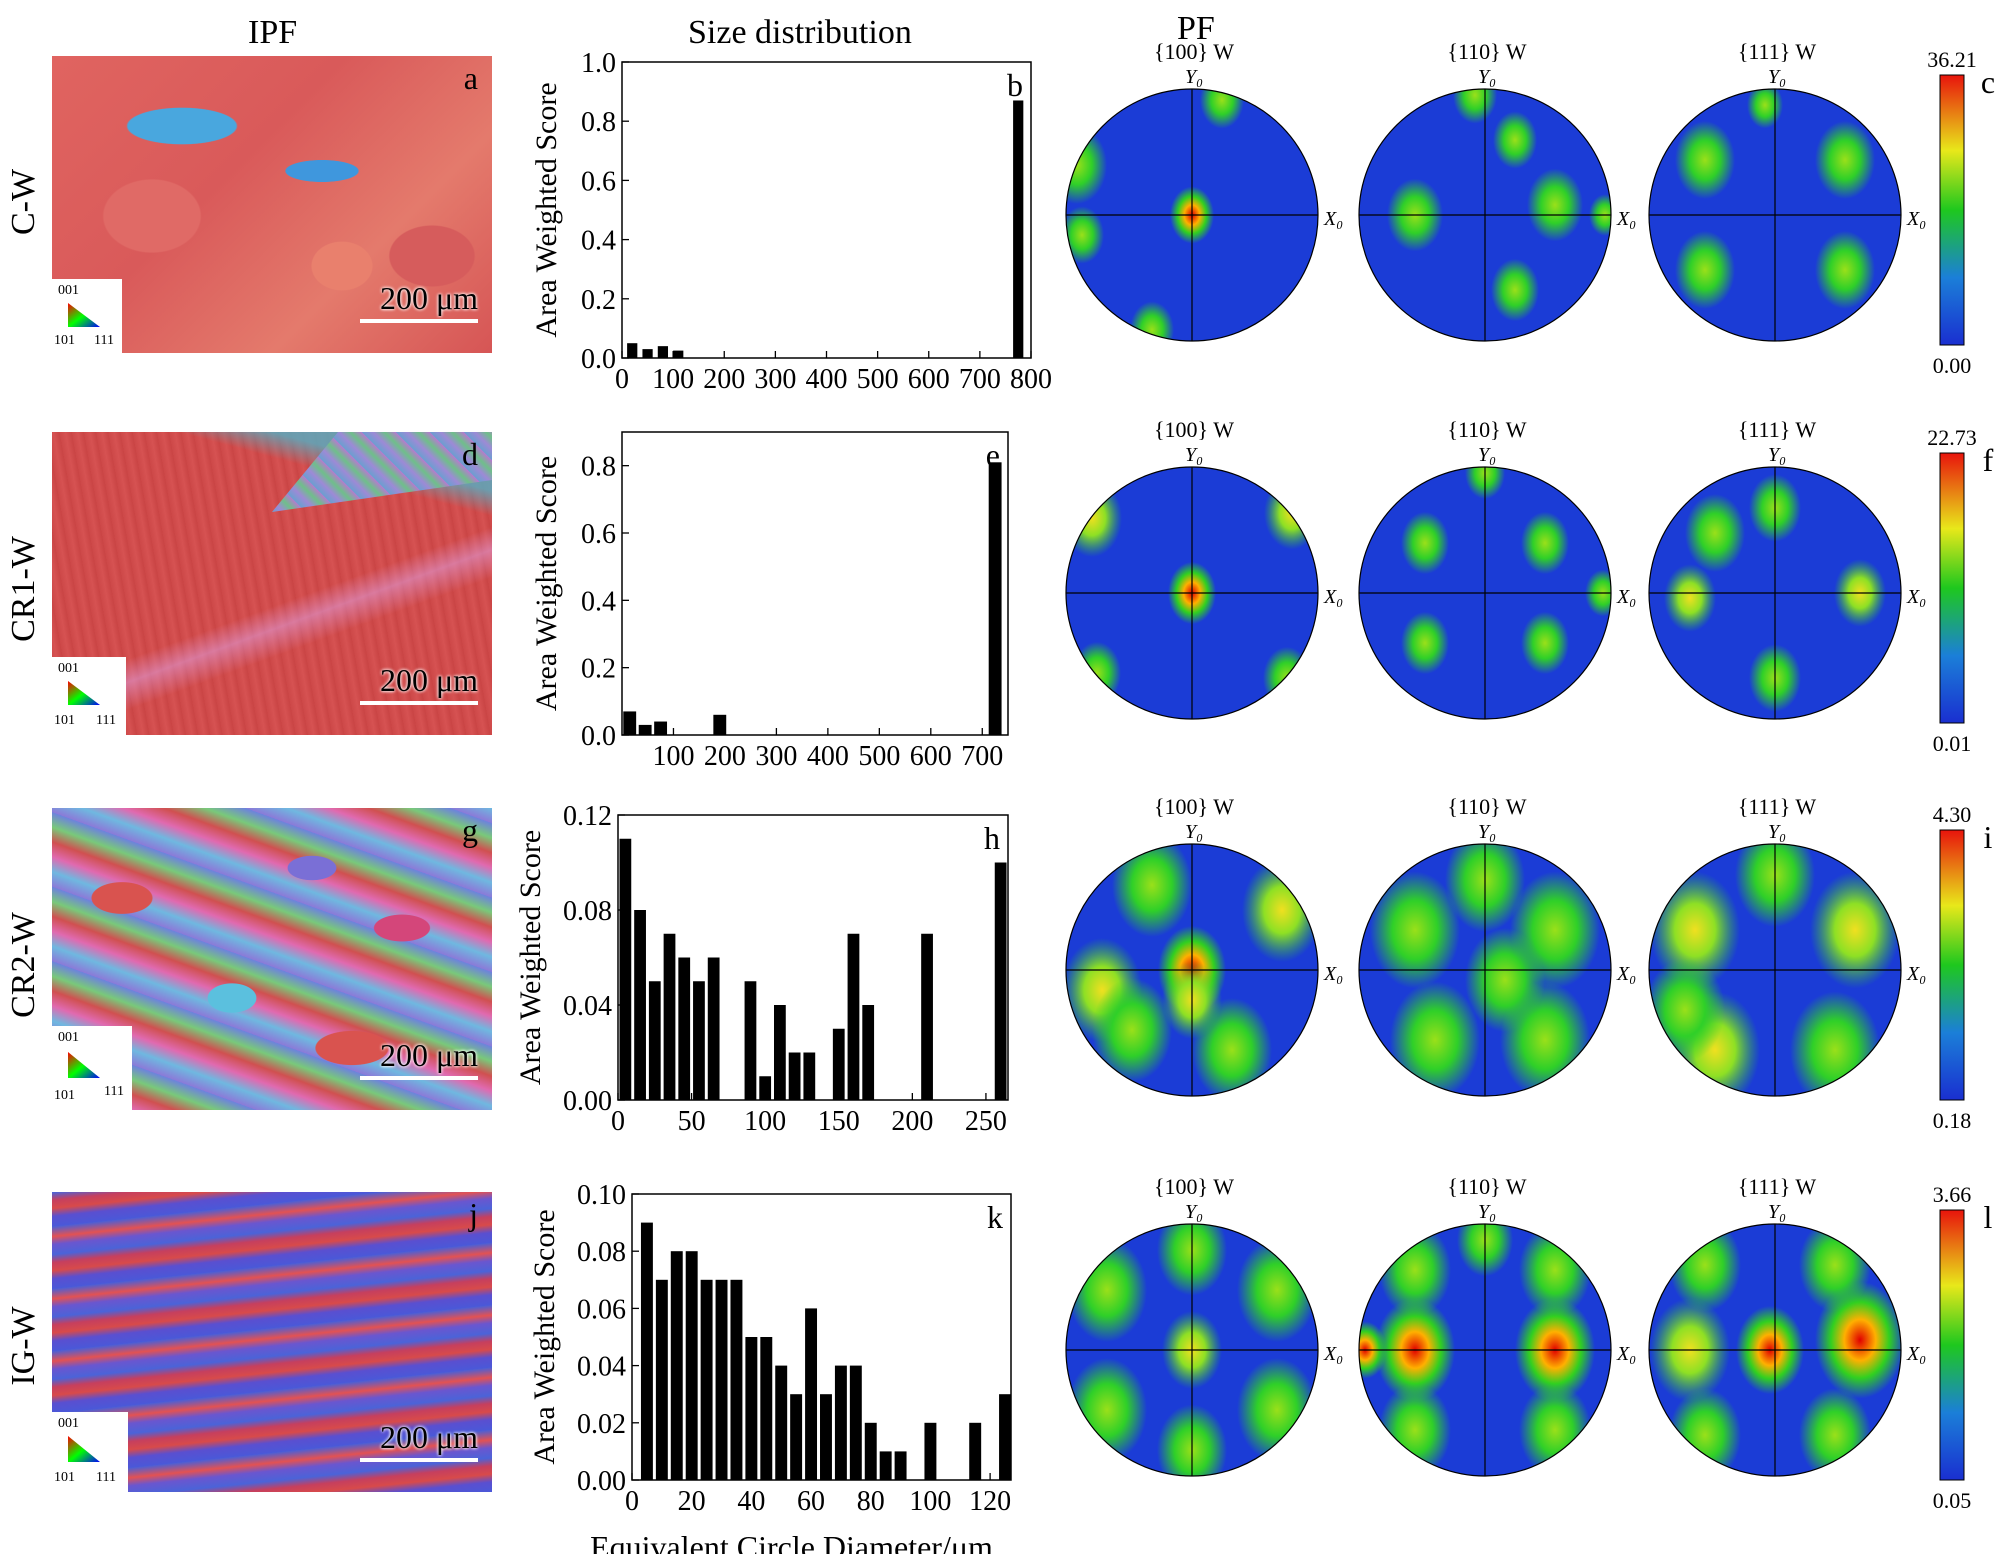 Image resolution: width=2013 pixels, height=1554 pixels. Describe the element at coordinates (990, 1501) in the screenshot. I see `x-tick-label: 120` at that location.